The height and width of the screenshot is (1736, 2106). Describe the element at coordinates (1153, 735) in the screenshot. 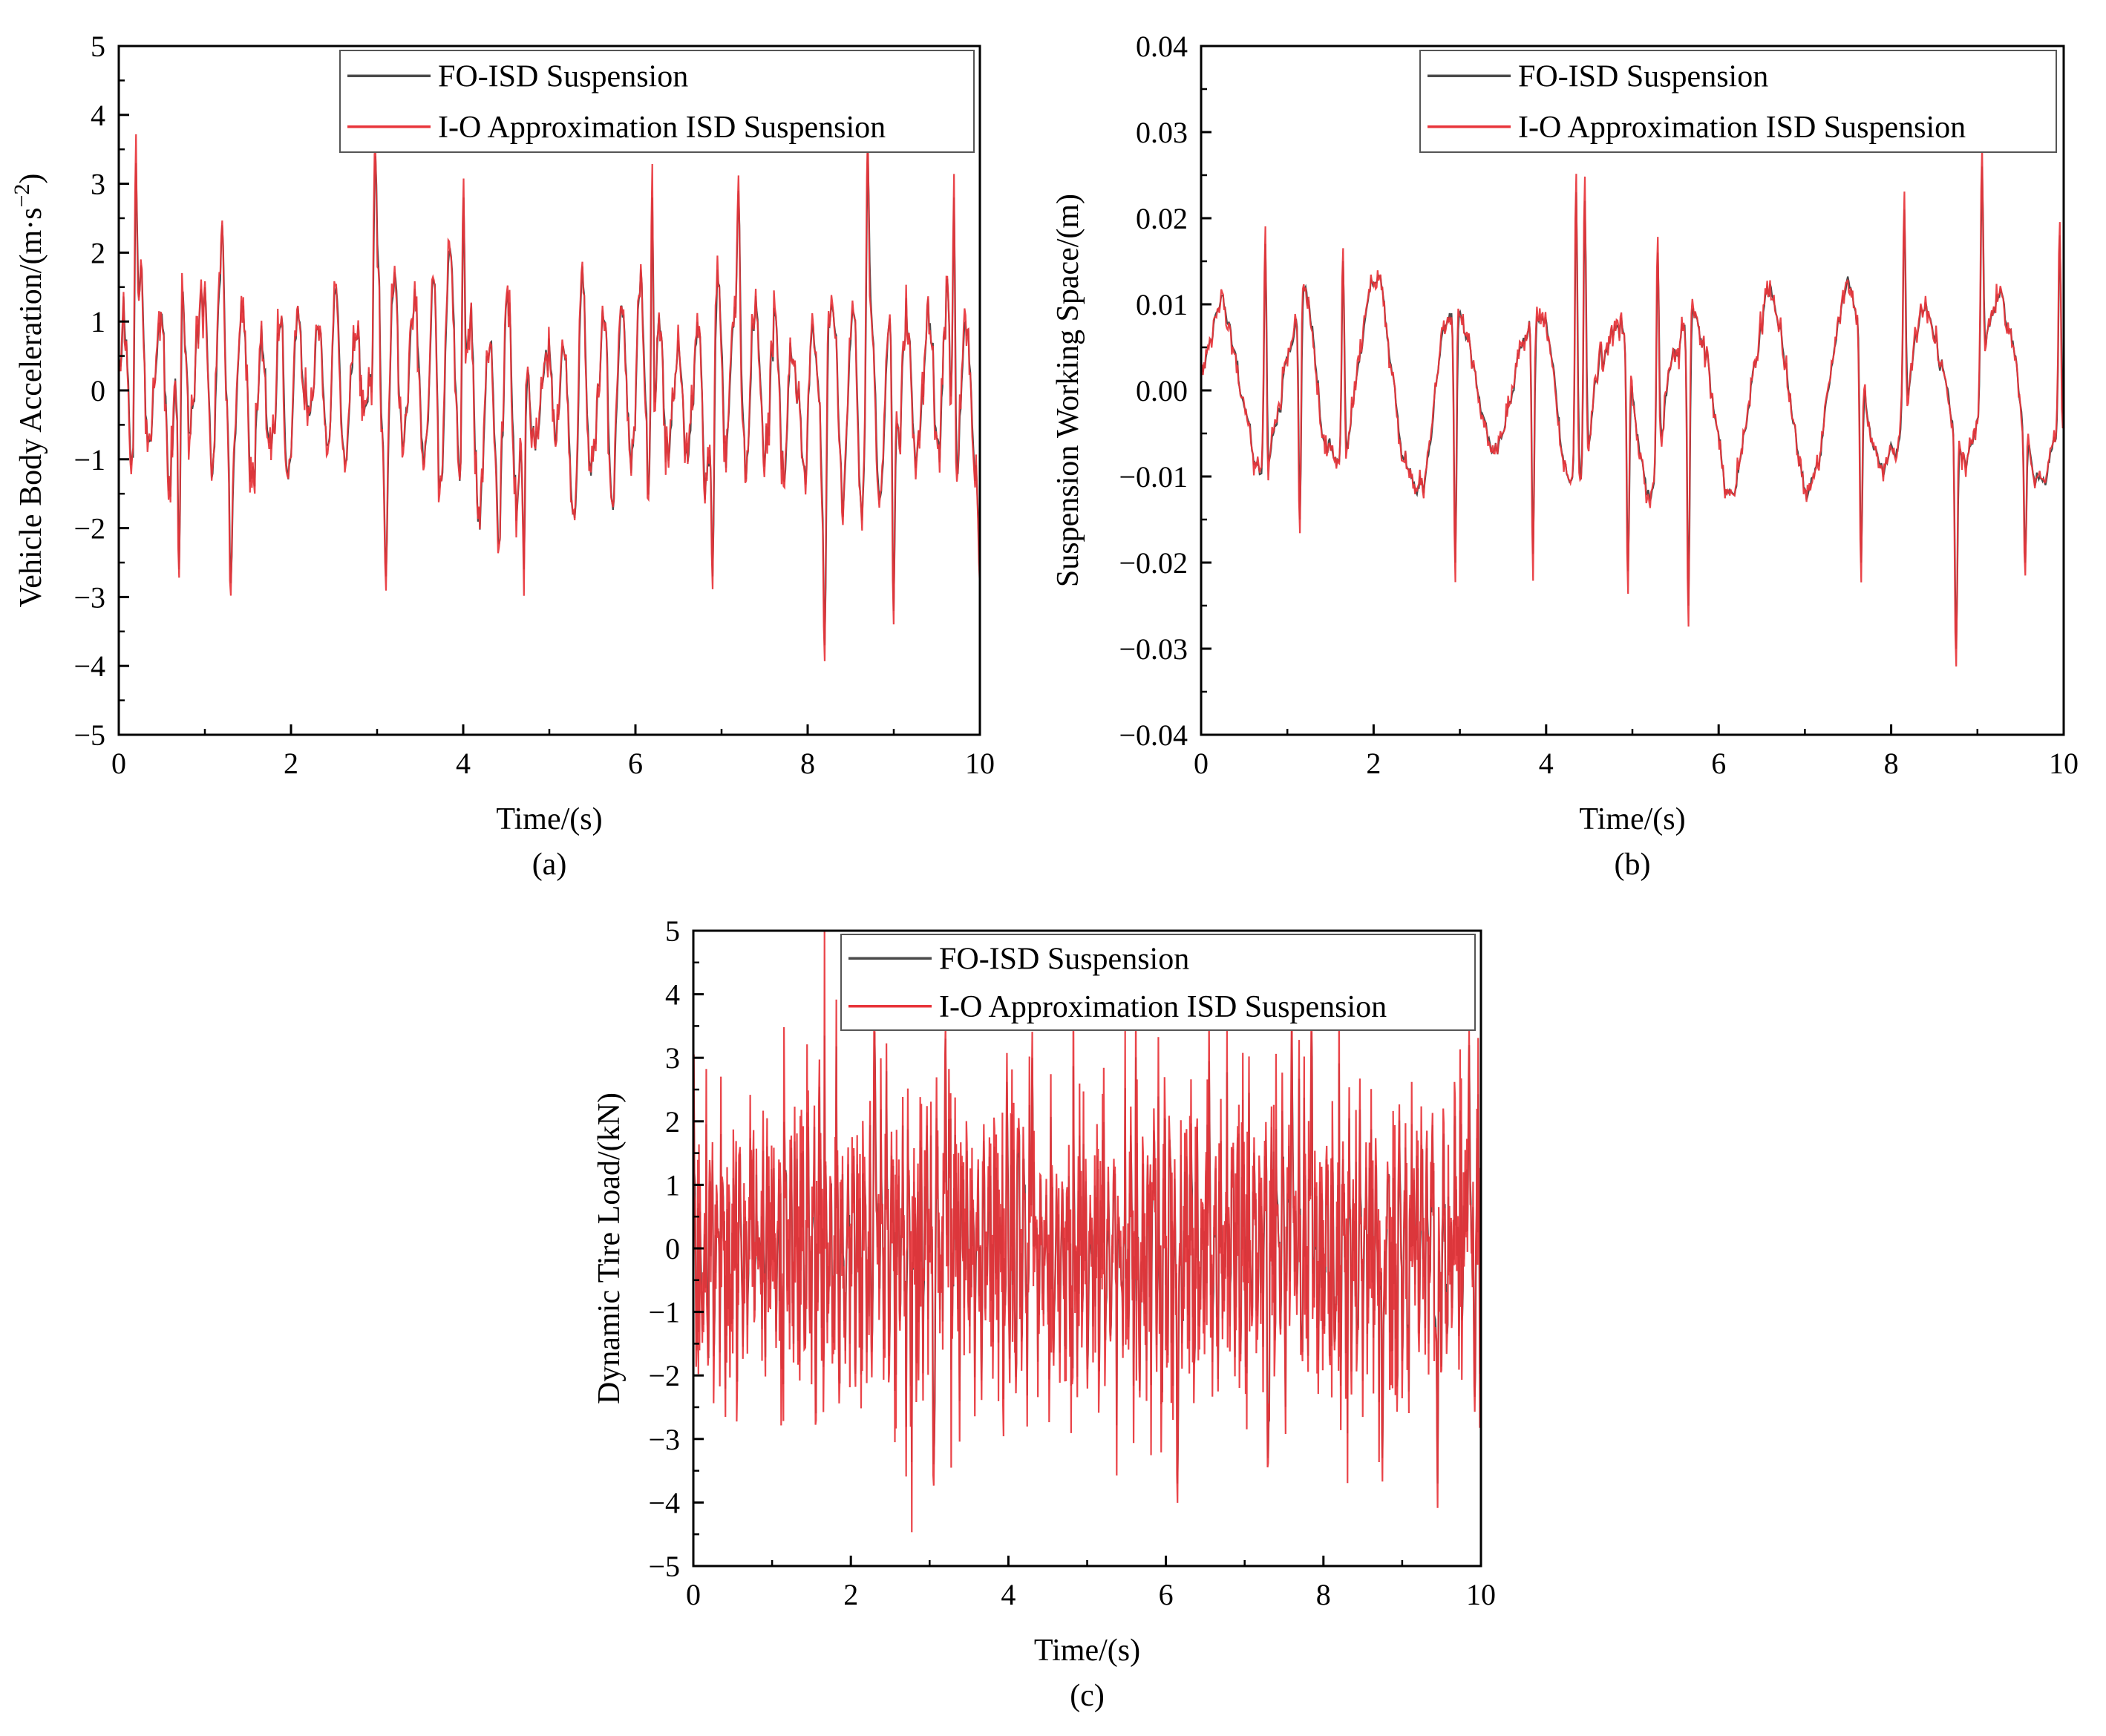

I see `y-tick-label: −0.04` at that location.